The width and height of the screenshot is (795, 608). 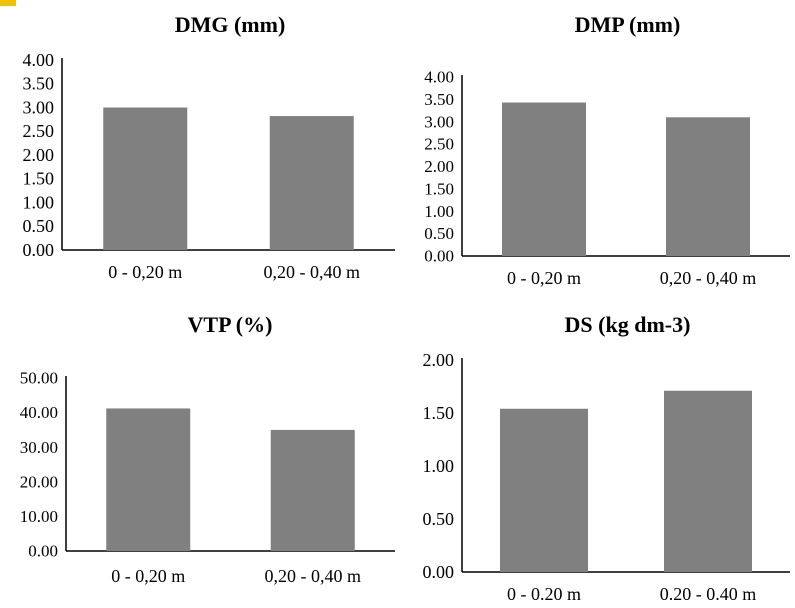 I want to click on x-category-label: 0.20 - 0.40 m, so click(x=708, y=594).